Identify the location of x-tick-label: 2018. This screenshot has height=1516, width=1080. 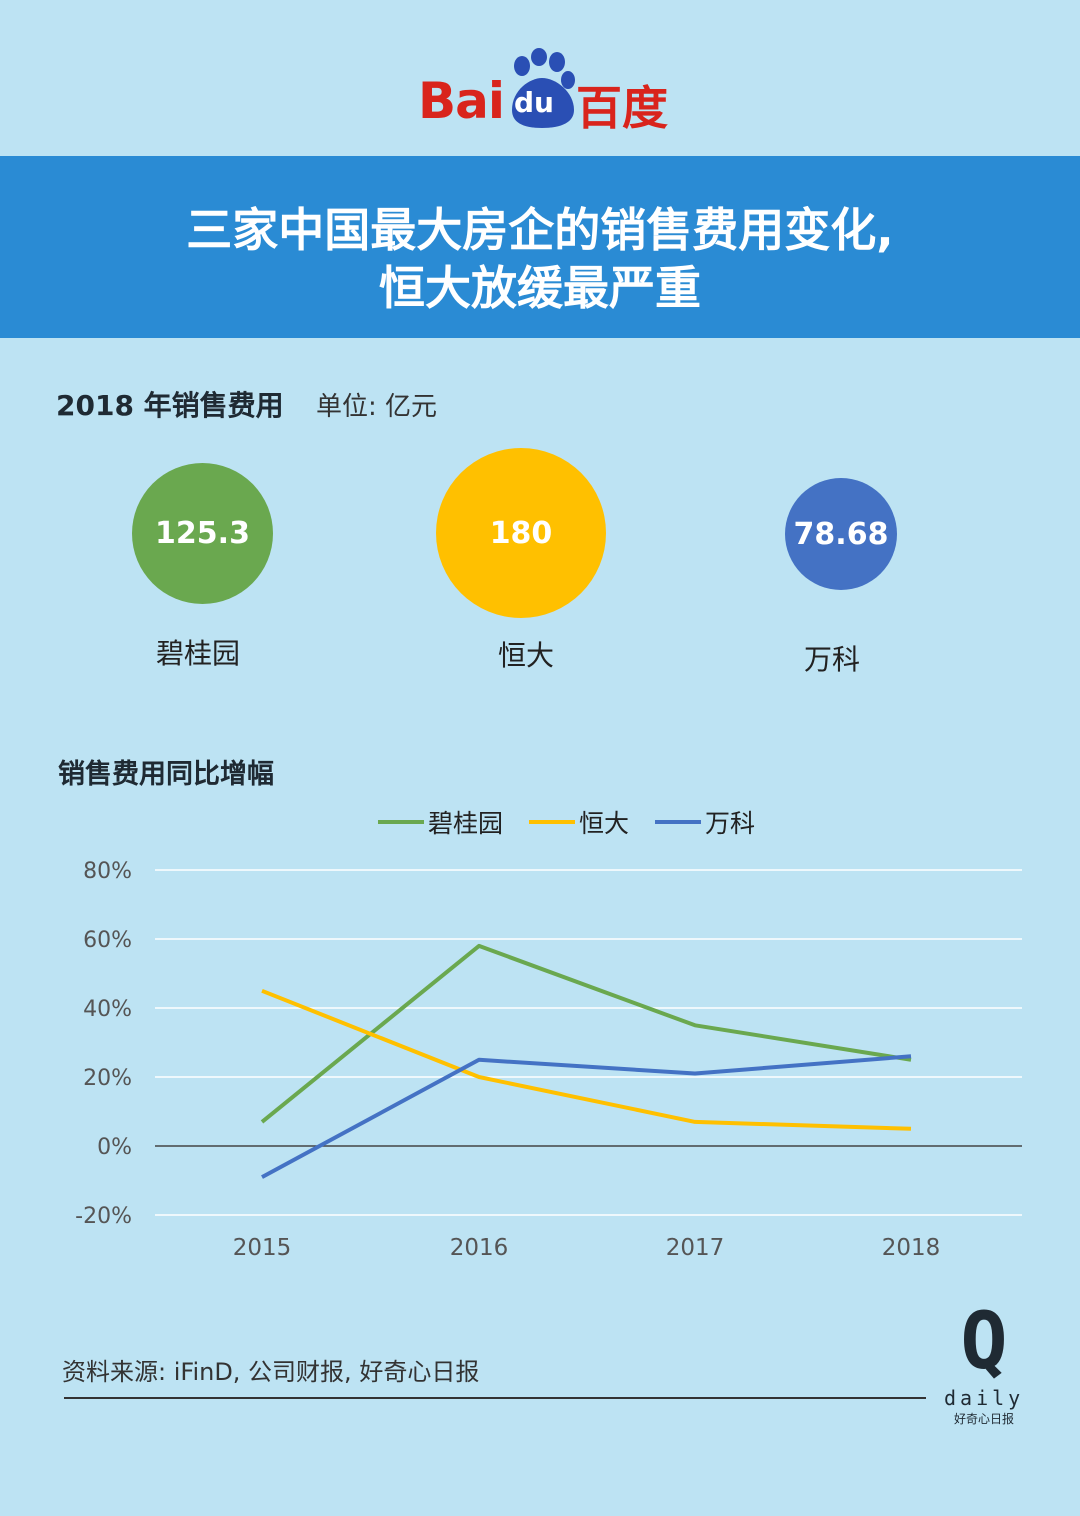
(911, 1248).